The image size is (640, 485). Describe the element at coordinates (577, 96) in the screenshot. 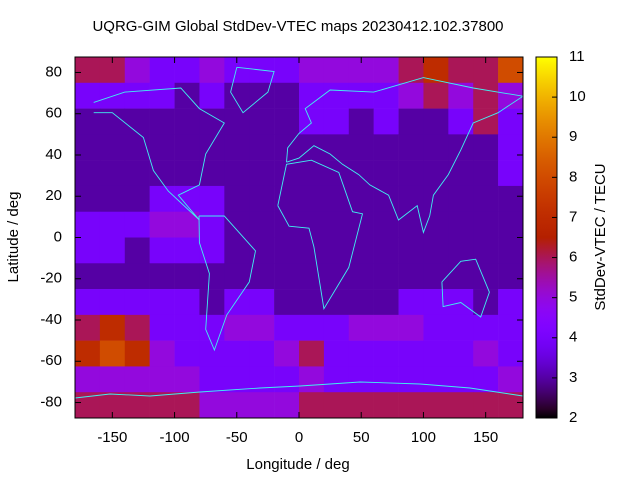

I see `colorbar-tick-label: 10` at that location.